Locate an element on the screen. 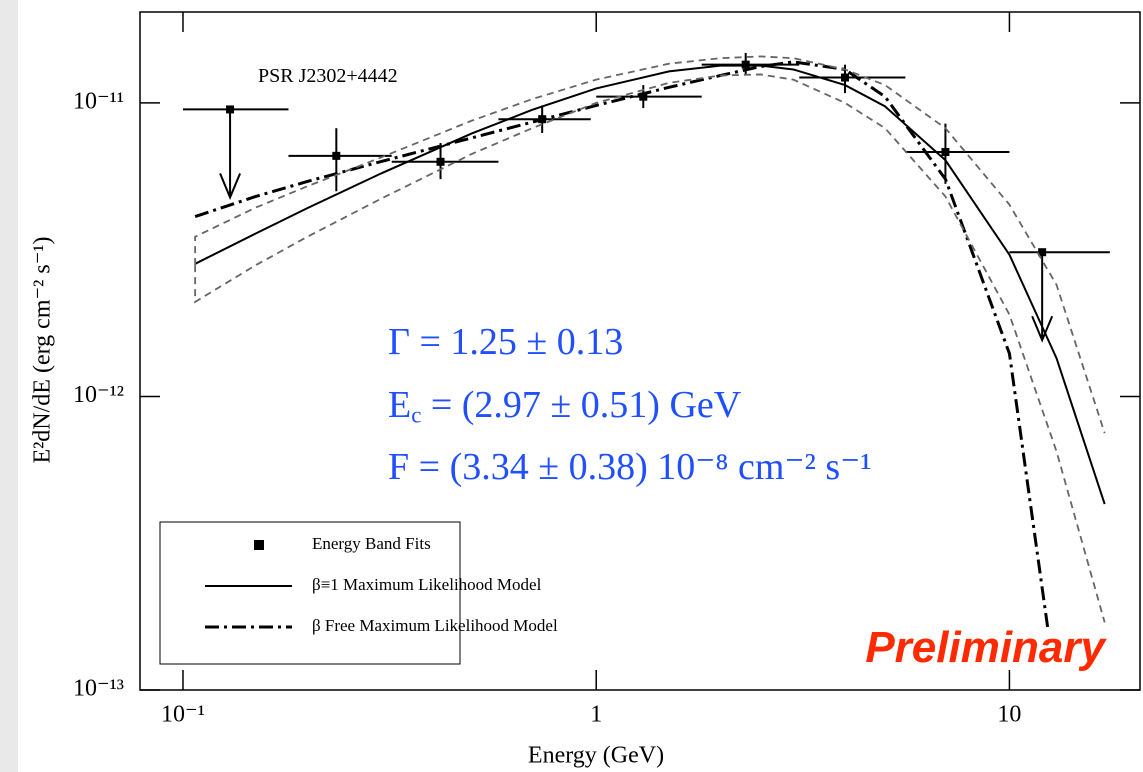 The height and width of the screenshot is (772, 1143). annotation-part: E is located at coordinates (399, 405).